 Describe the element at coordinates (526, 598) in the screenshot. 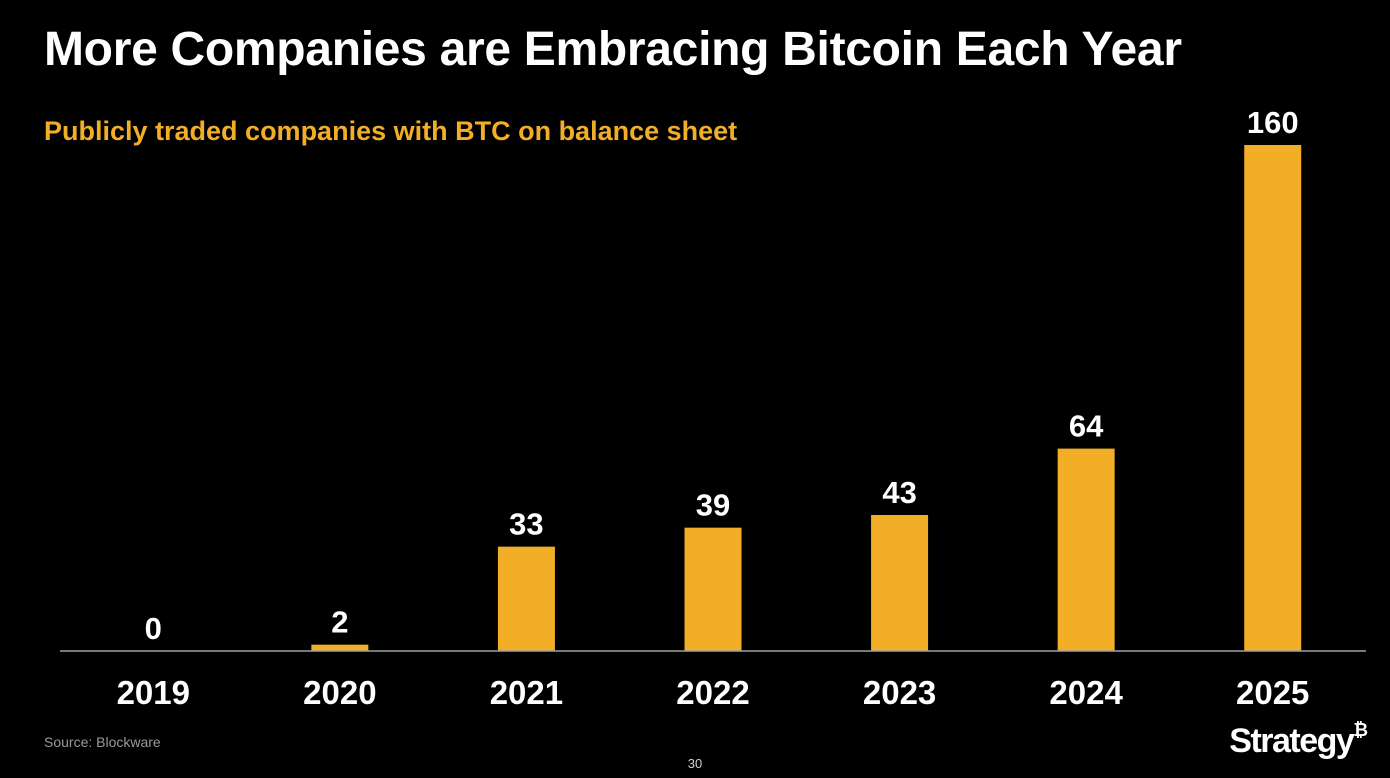

I see `bar-2021` at that location.